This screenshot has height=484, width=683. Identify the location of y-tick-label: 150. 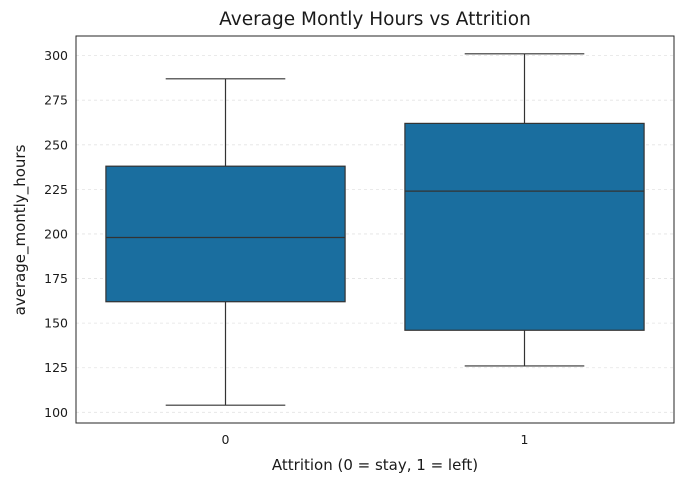
(56, 323).